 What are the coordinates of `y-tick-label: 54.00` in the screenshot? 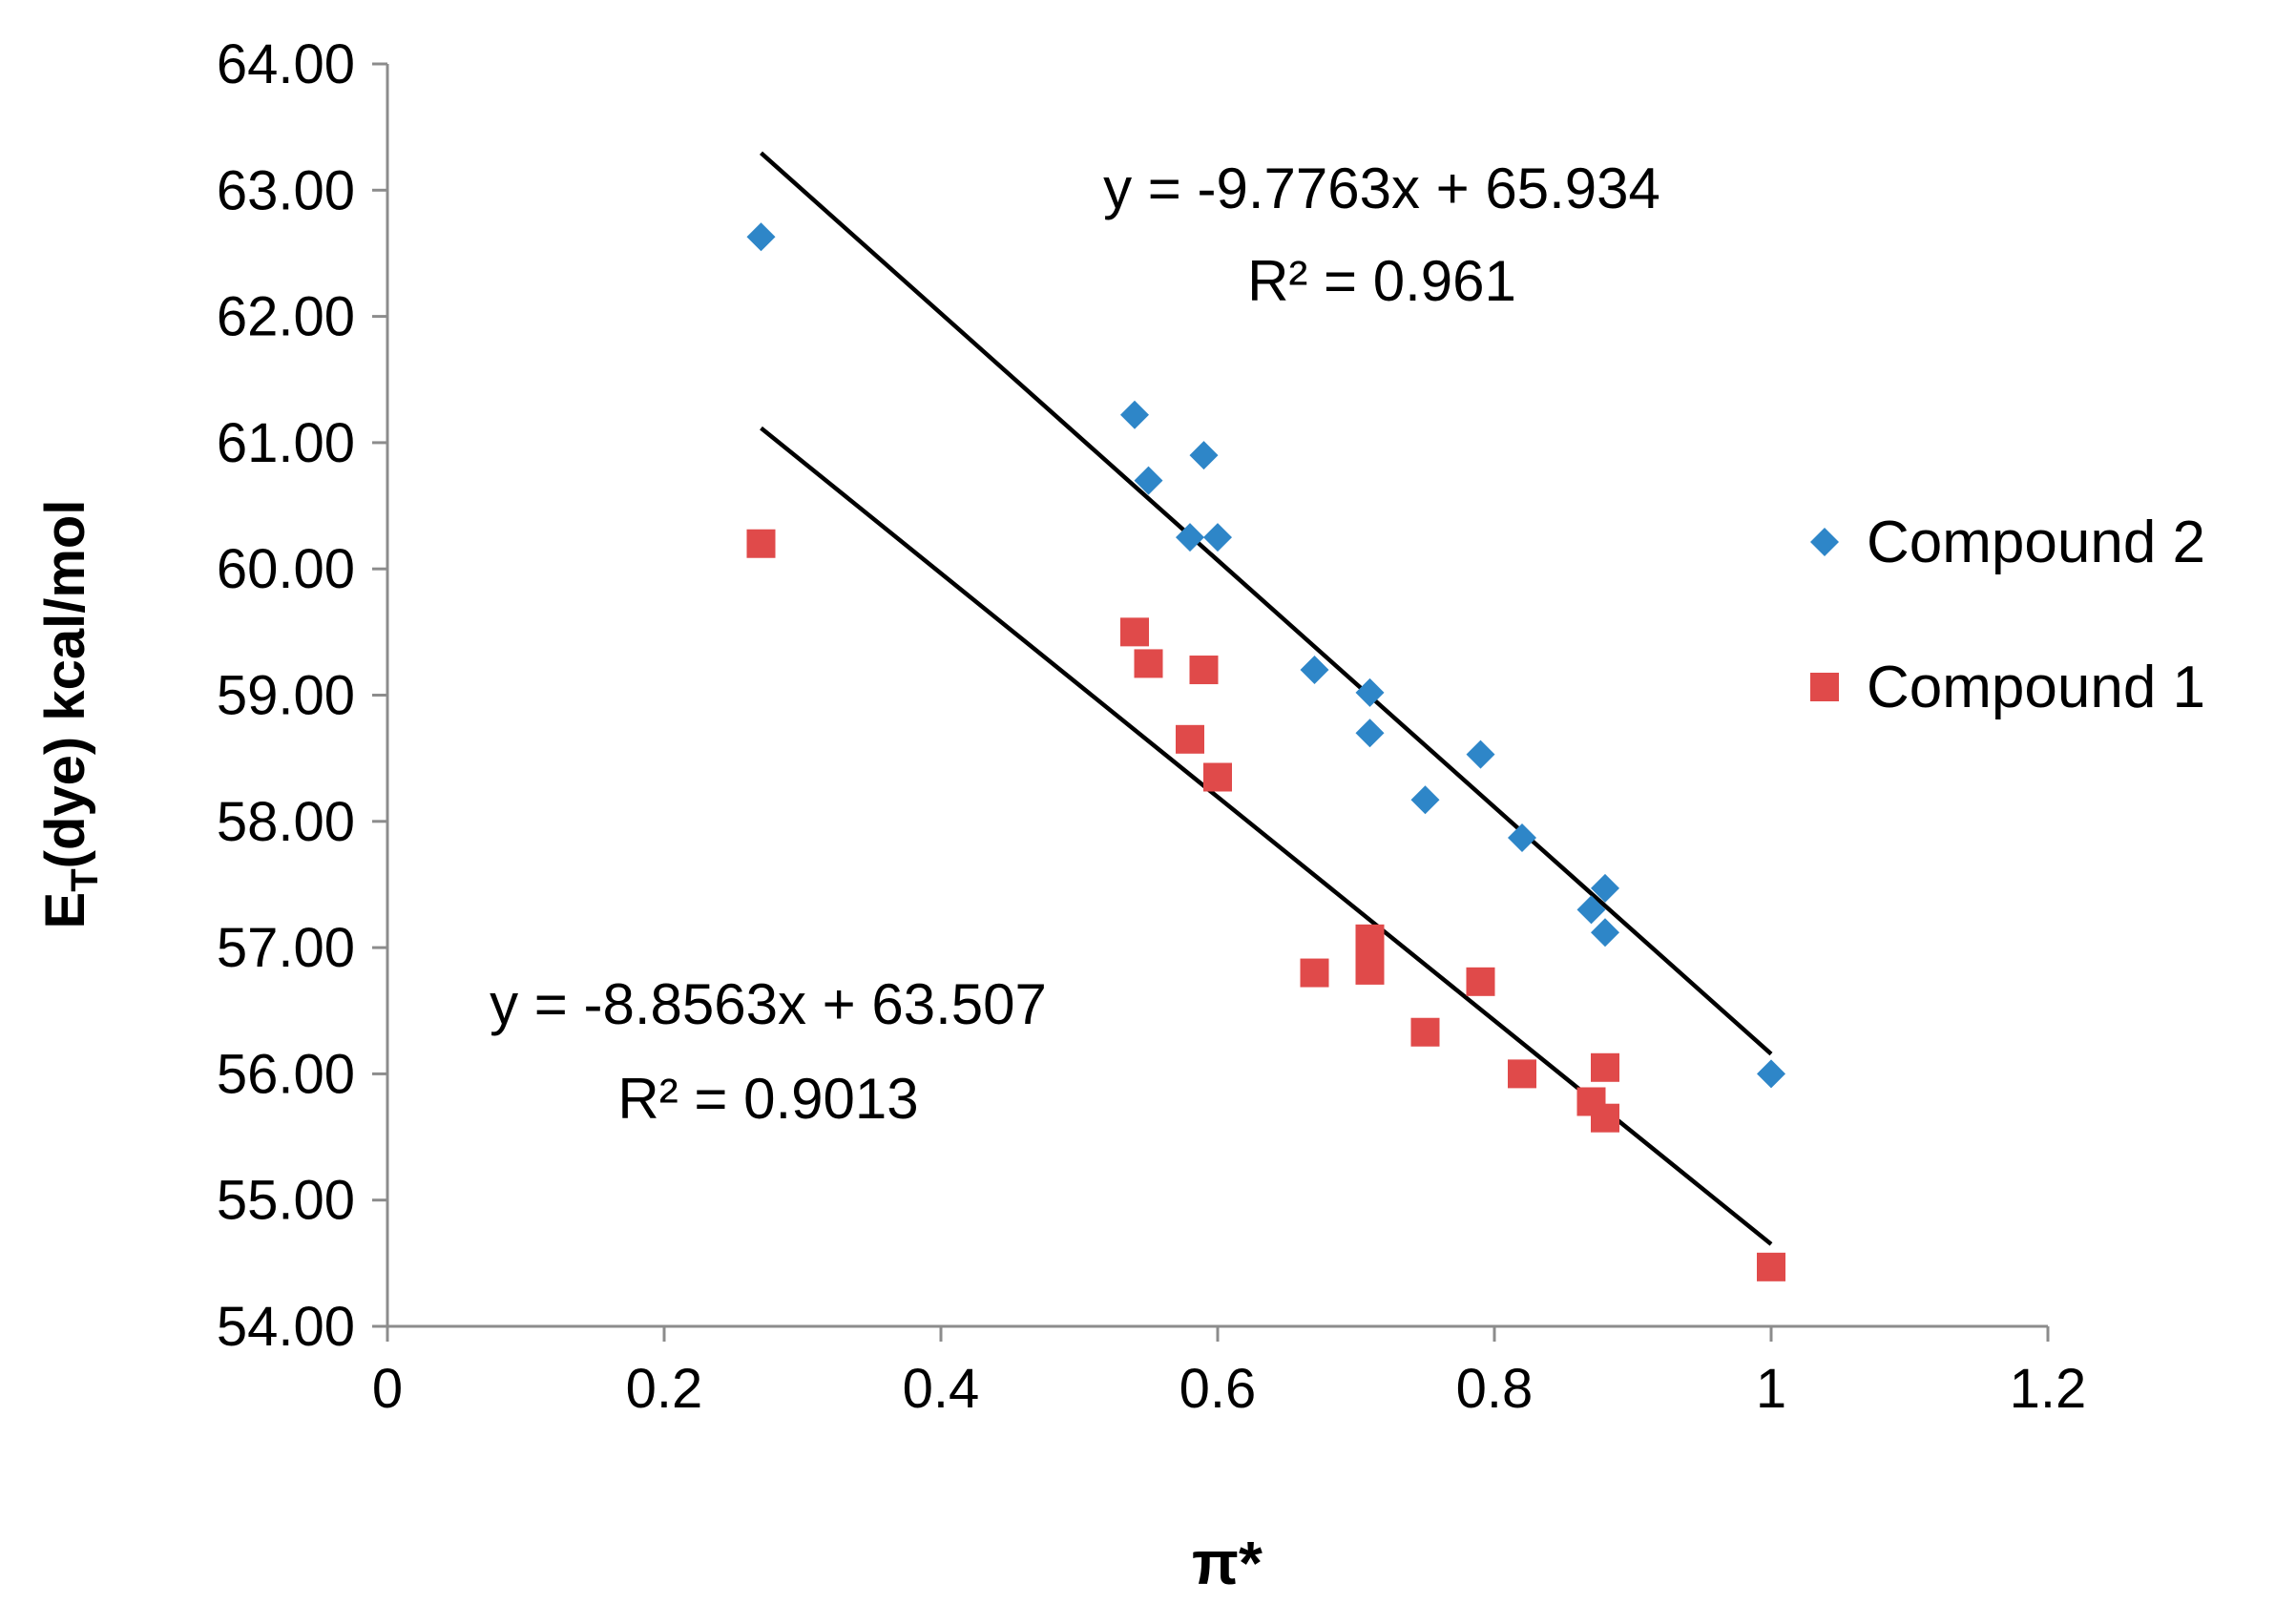 It's located at (286, 1327).